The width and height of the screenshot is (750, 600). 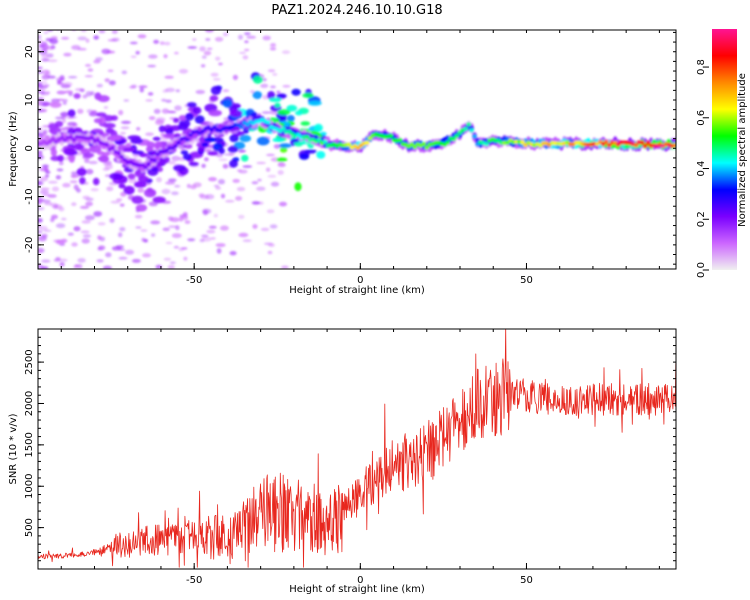 What do you see at coordinates (701, 270) in the screenshot?
I see `colorbar-tick-label: 0.0` at bounding box center [701, 270].